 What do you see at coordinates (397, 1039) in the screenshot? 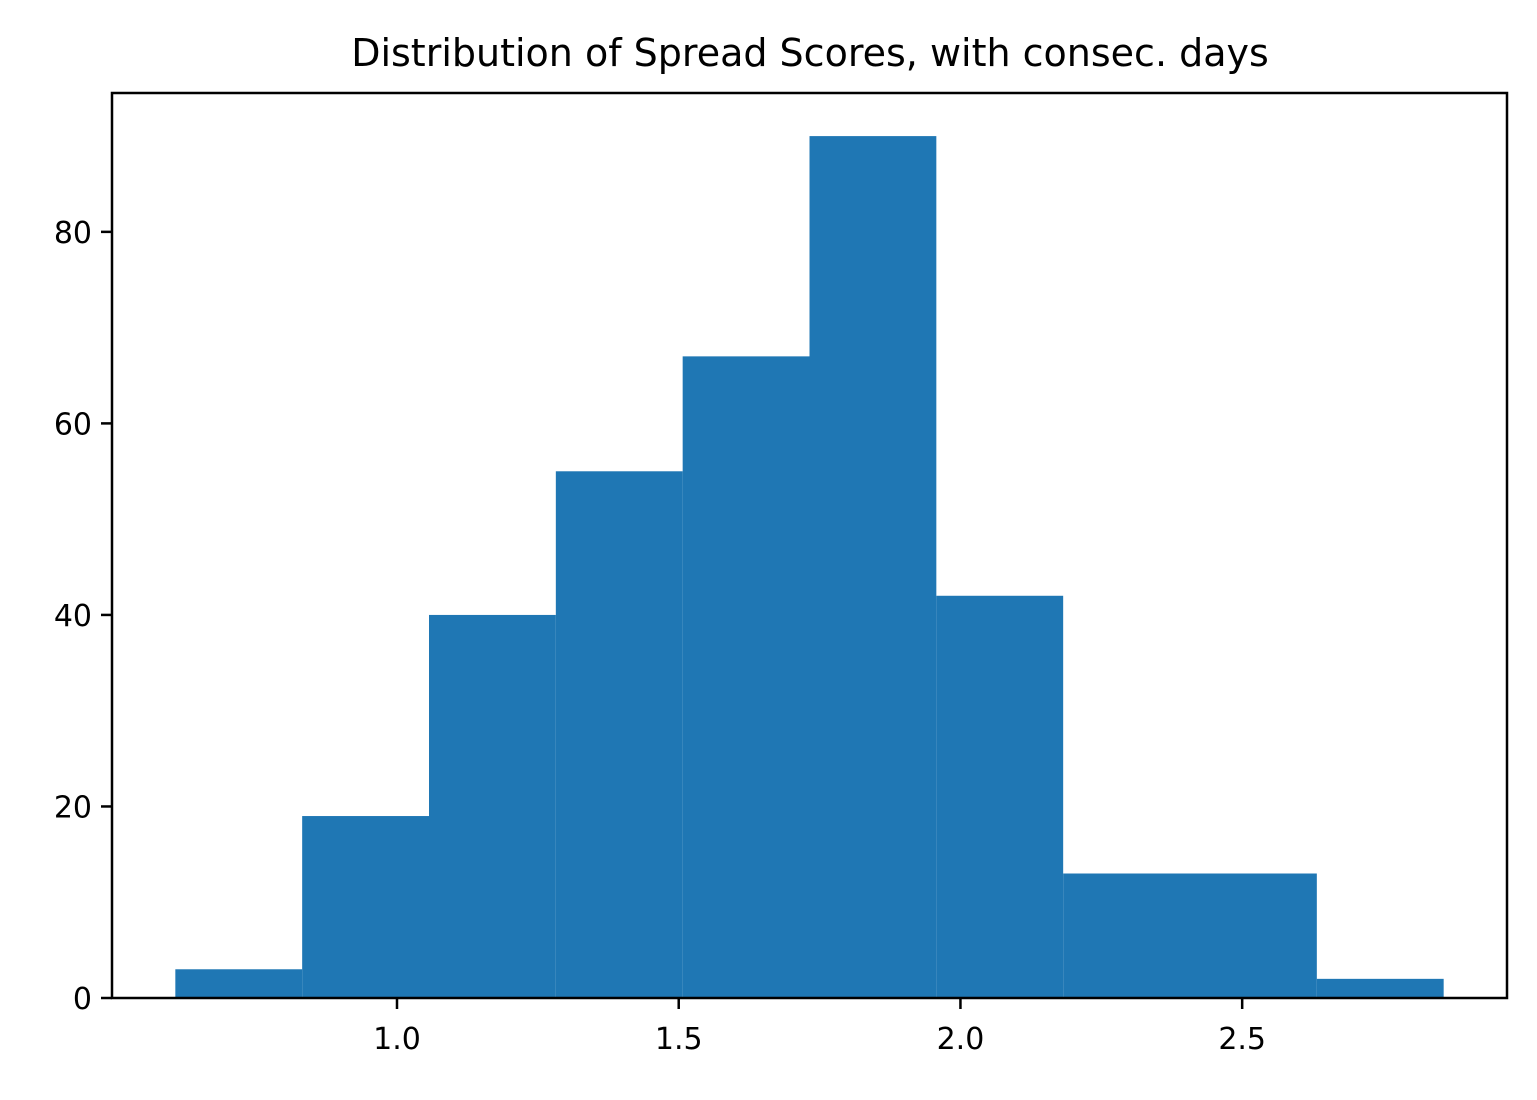
I see `x-tick-label: 1.0` at bounding box center [397, 1039].